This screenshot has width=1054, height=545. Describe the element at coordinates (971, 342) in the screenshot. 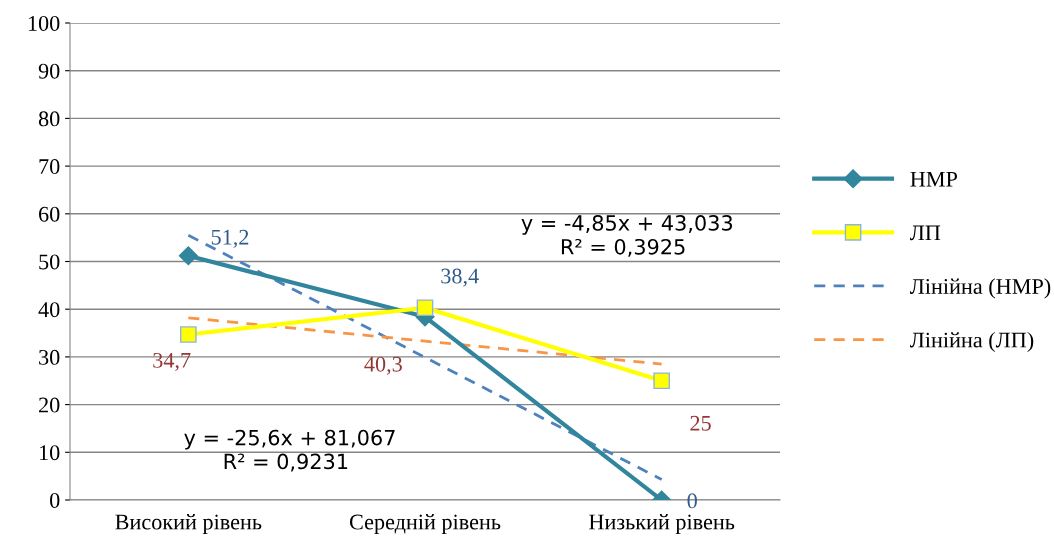

I see `legend-label: Лінійна (ЛП)` at that location.